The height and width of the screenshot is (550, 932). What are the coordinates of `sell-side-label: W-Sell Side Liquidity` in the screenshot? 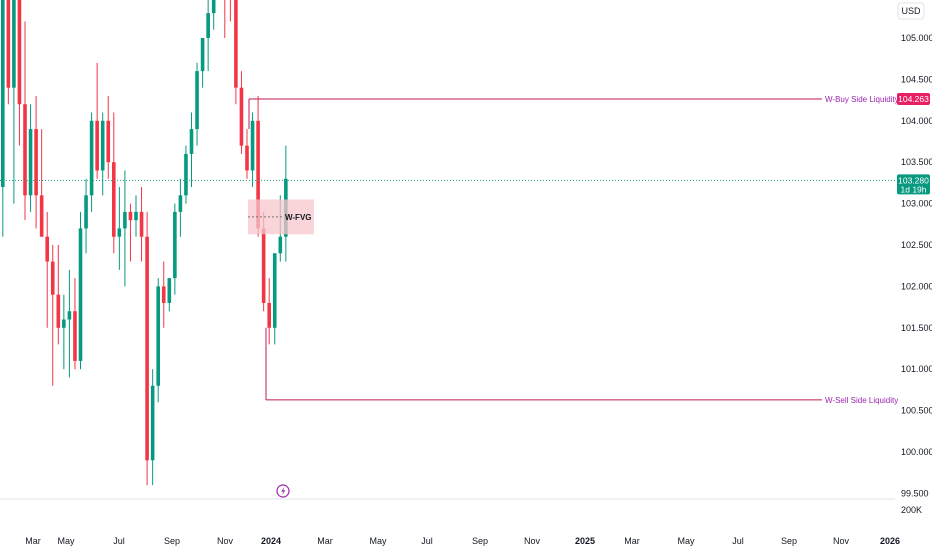 It's located at (861, 400).